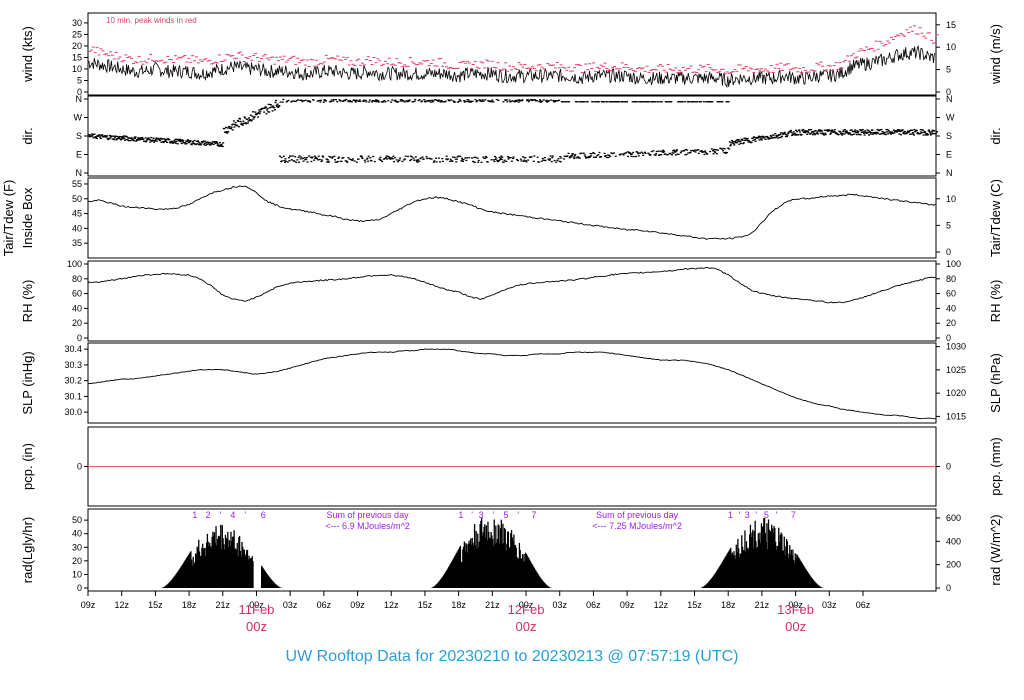 This screenshot has width=1024, height=700. I want to click on y-tick-label-right: 40, so click(951, 308).